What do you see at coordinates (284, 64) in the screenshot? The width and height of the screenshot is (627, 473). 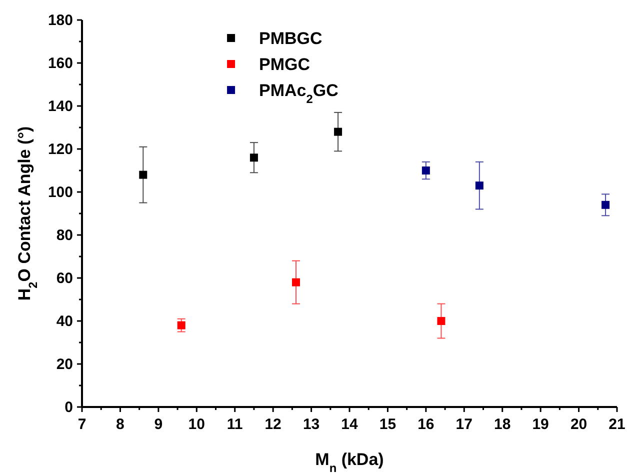 I see `legend-label: PMGC` at bounding box center [284, 64].